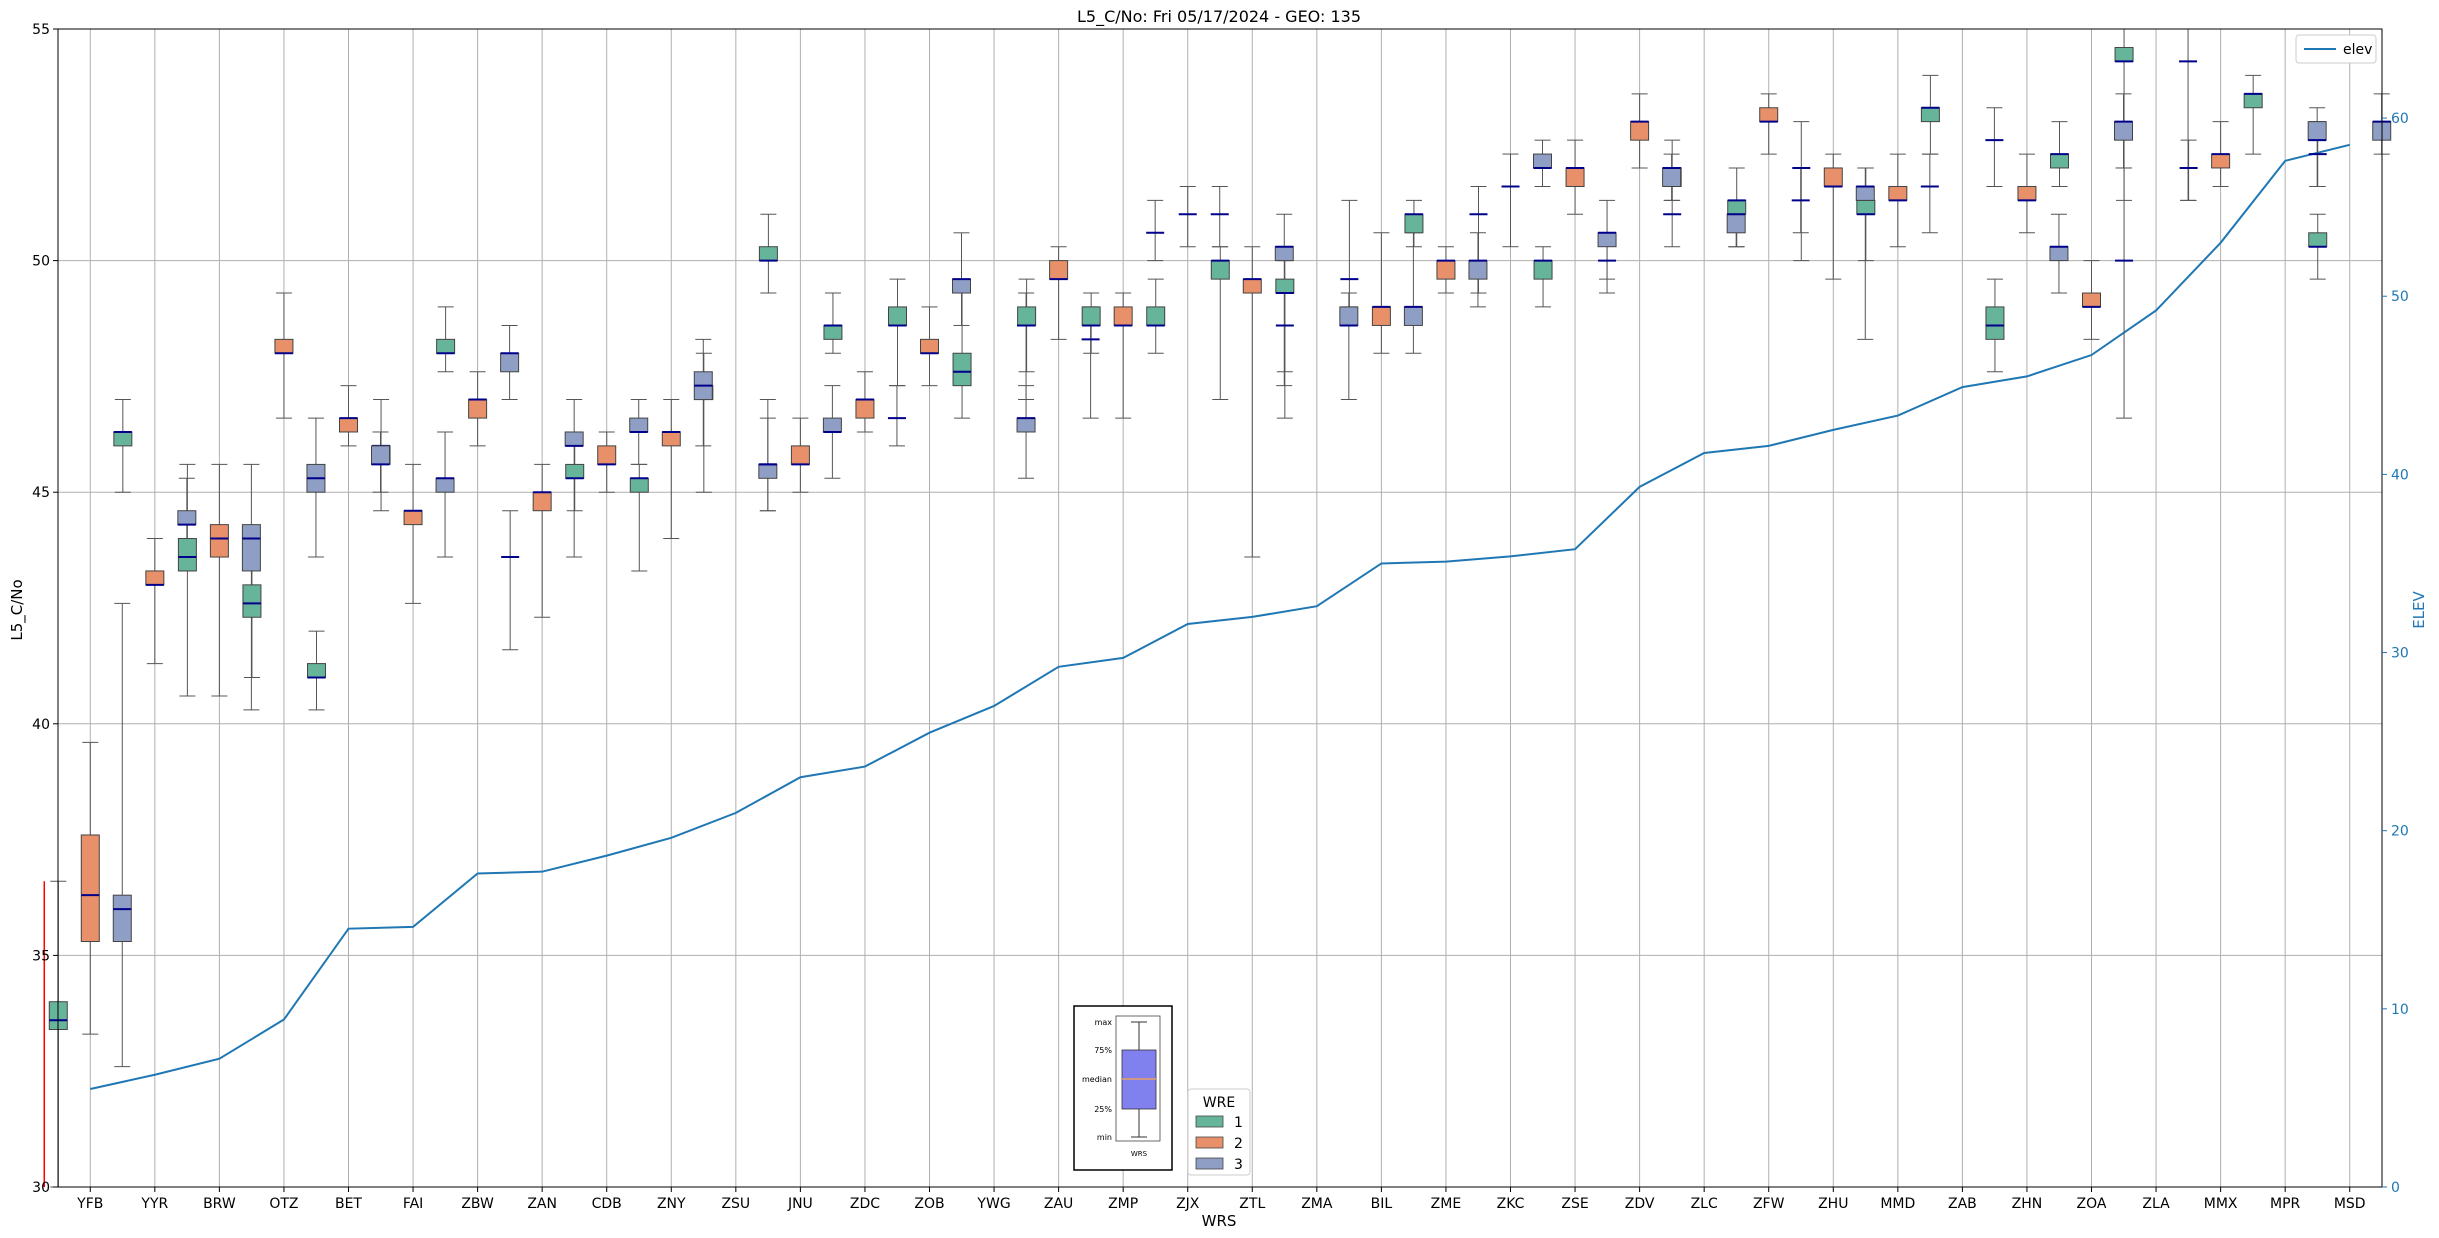  What do you see at coordinates (2156, 1204) in the screenshot?
I see `x-tick-label: ZLA` at bounding box center [2156, 1204].